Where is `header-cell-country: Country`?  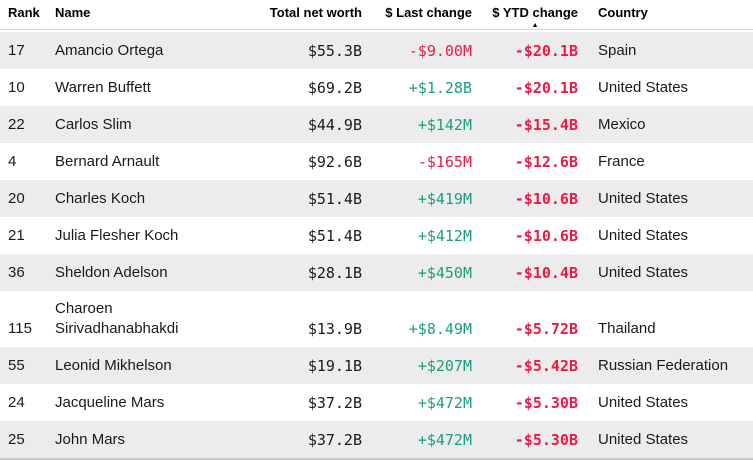
header-cell-country: Country is located at coordinates (623, 12).